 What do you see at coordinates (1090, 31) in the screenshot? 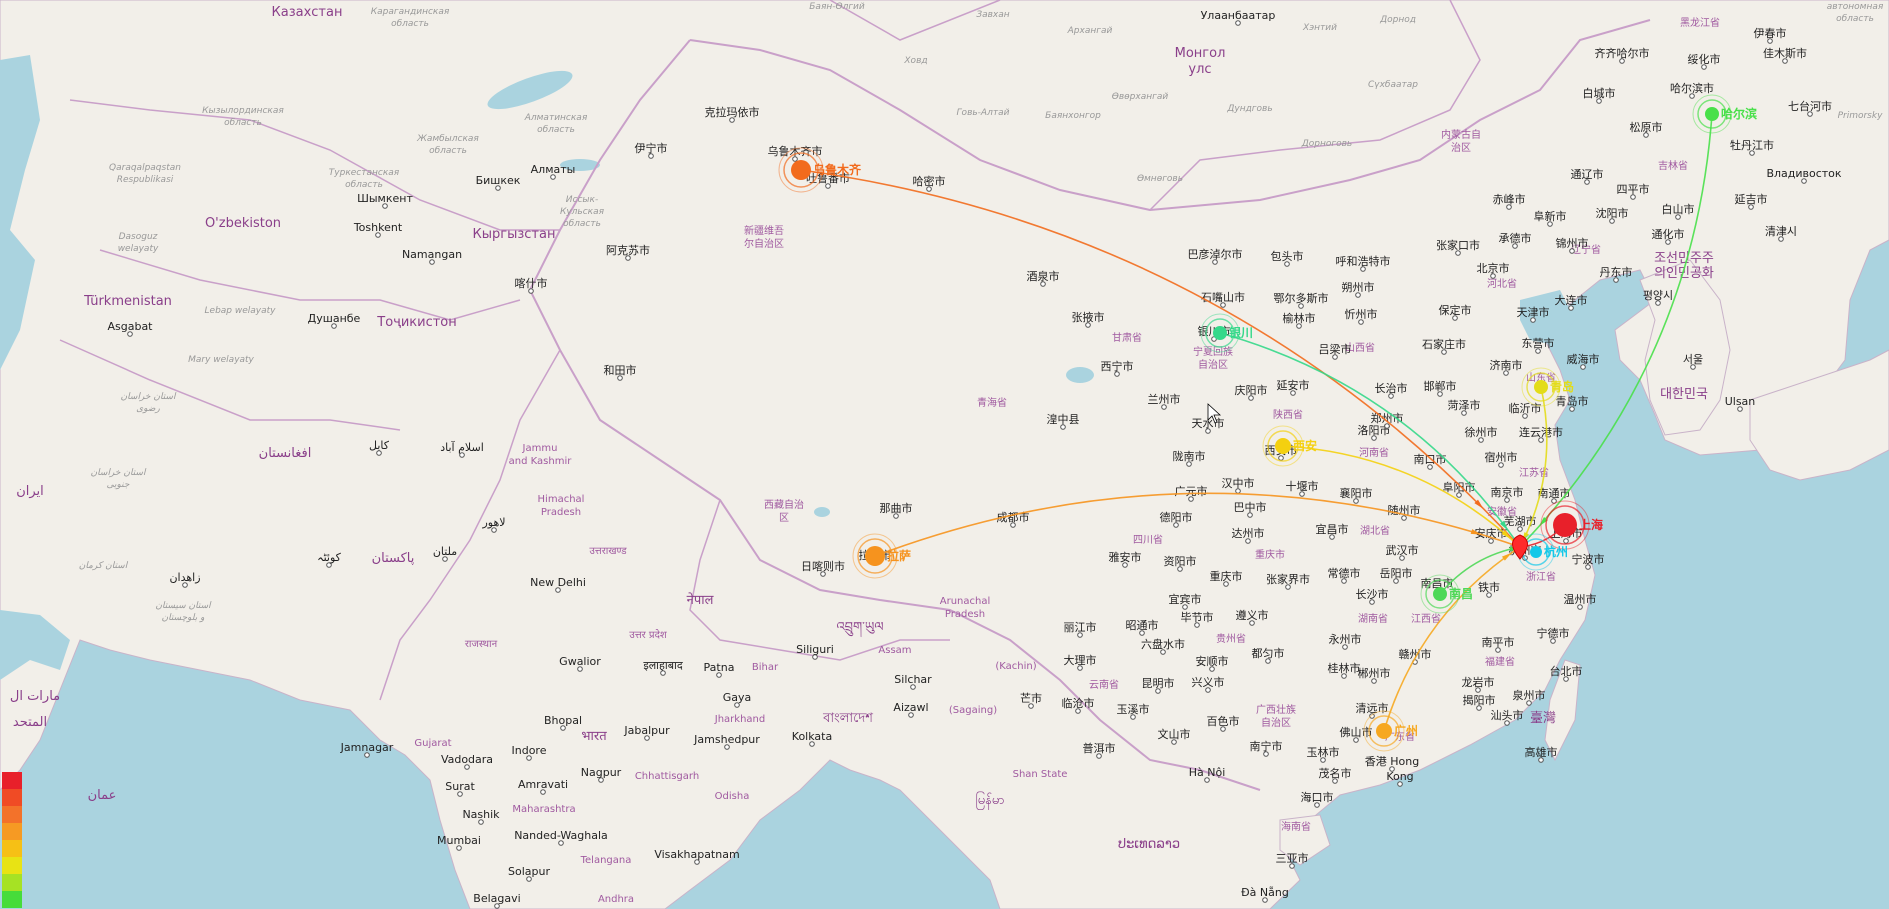
I see `subregion-label: Архангай` at bounding box center [1090, 31].